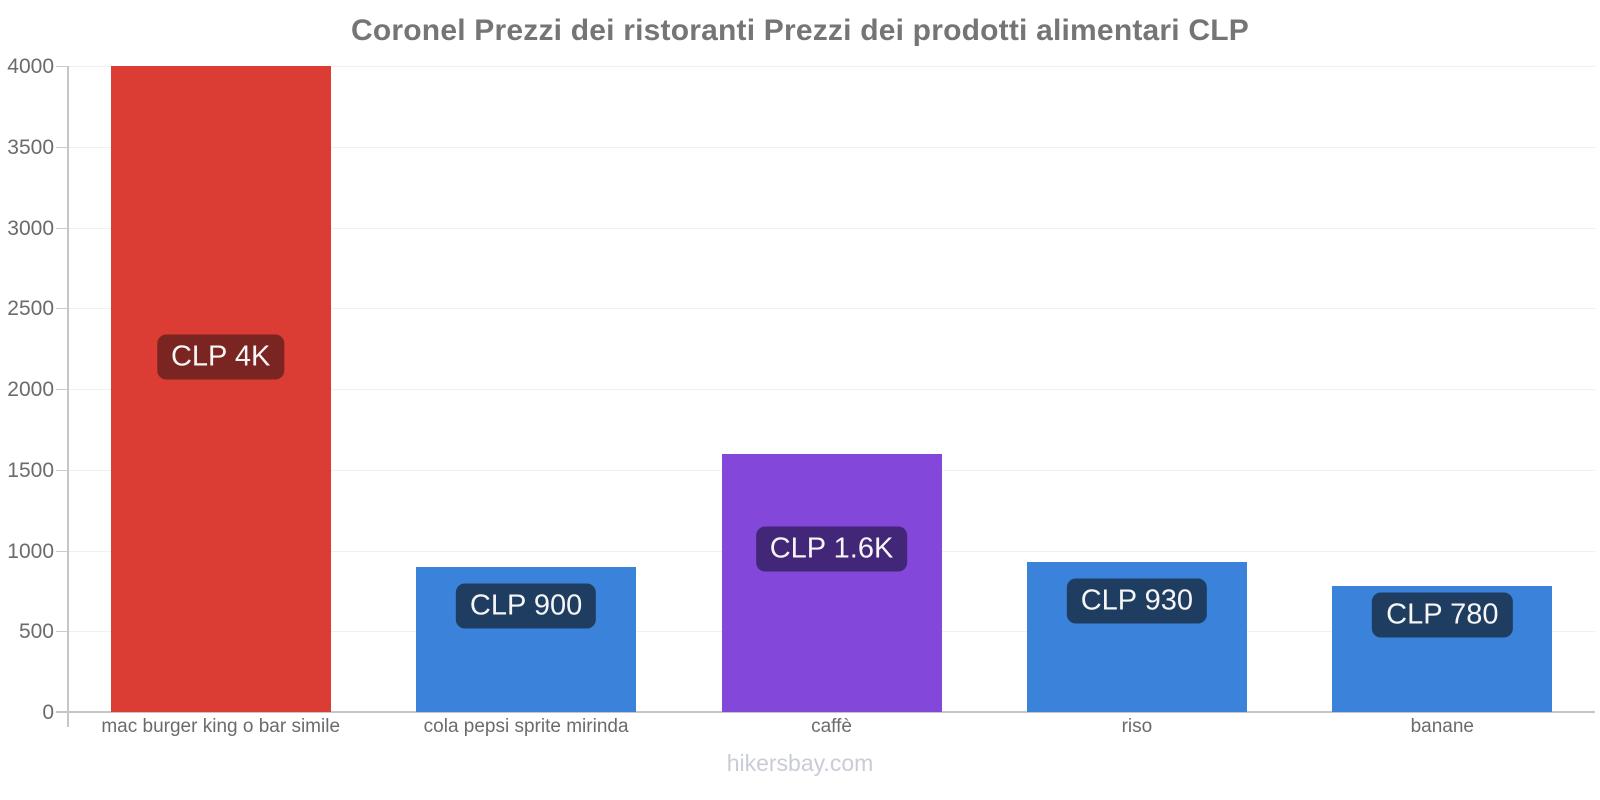  Describe the element at coordinates (30, 551) in the screenshot. I see `y-tick-label: 1000` at that location.